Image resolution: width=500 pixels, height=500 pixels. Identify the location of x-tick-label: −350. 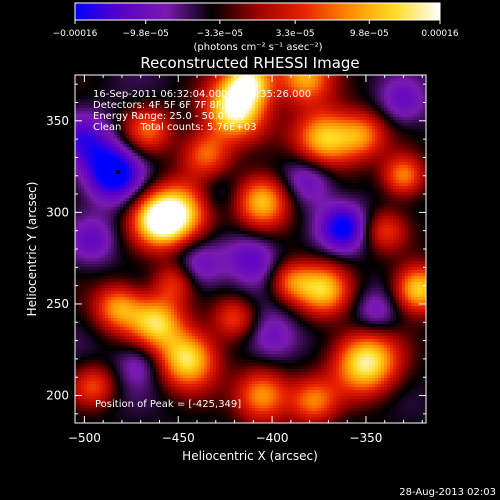
(365, 438).